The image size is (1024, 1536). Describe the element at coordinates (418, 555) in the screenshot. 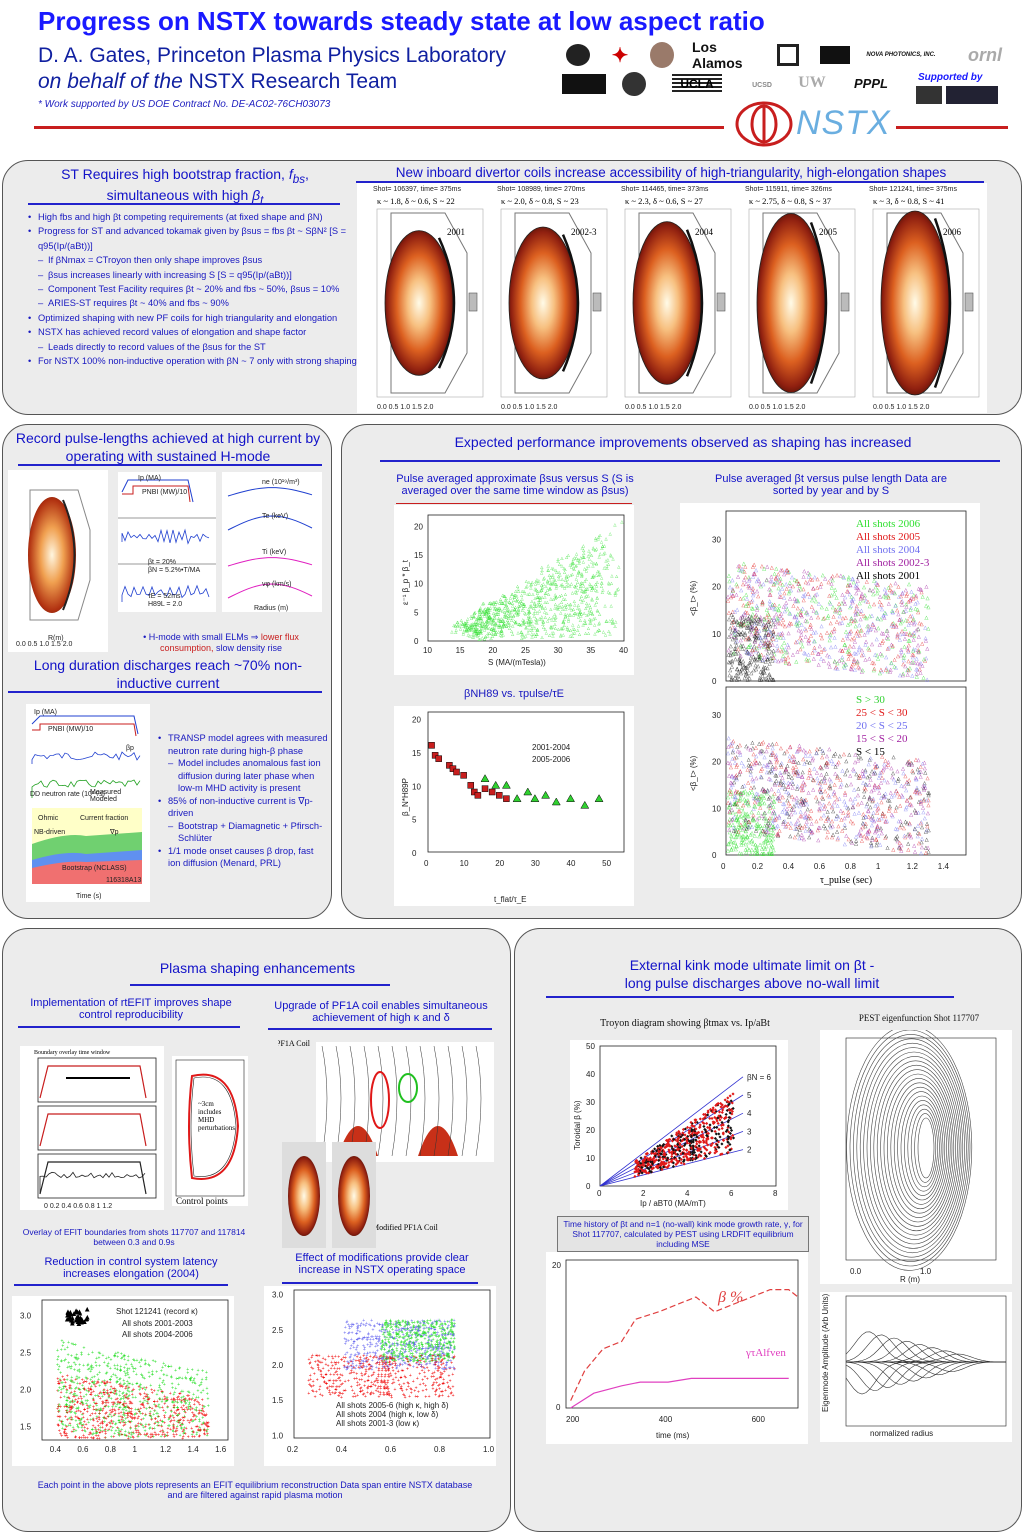

I see `tick-label: 15` at that location.